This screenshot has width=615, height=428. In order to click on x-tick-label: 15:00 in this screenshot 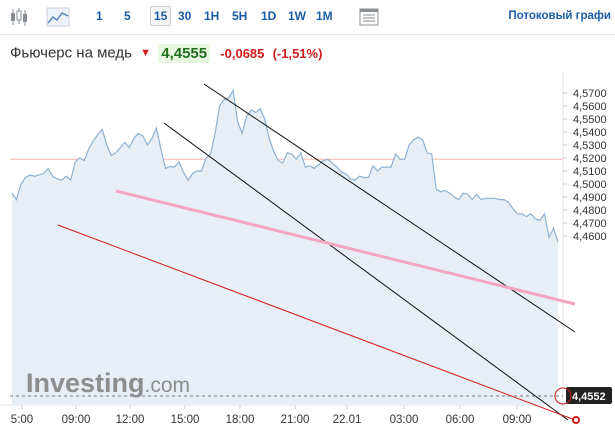, I will do `click(185, 420)`.